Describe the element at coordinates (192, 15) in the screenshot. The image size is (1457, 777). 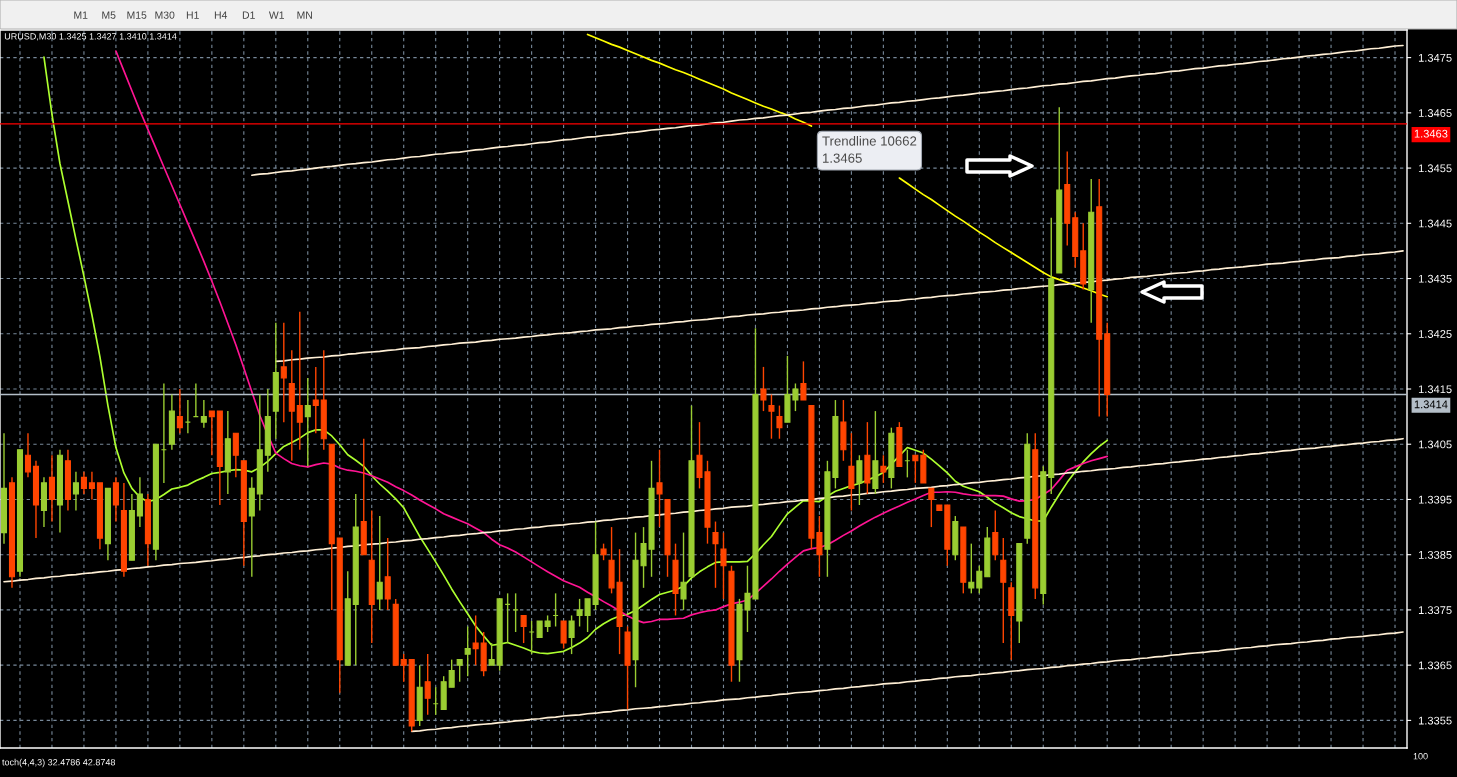
I see `text: H1` at that location.